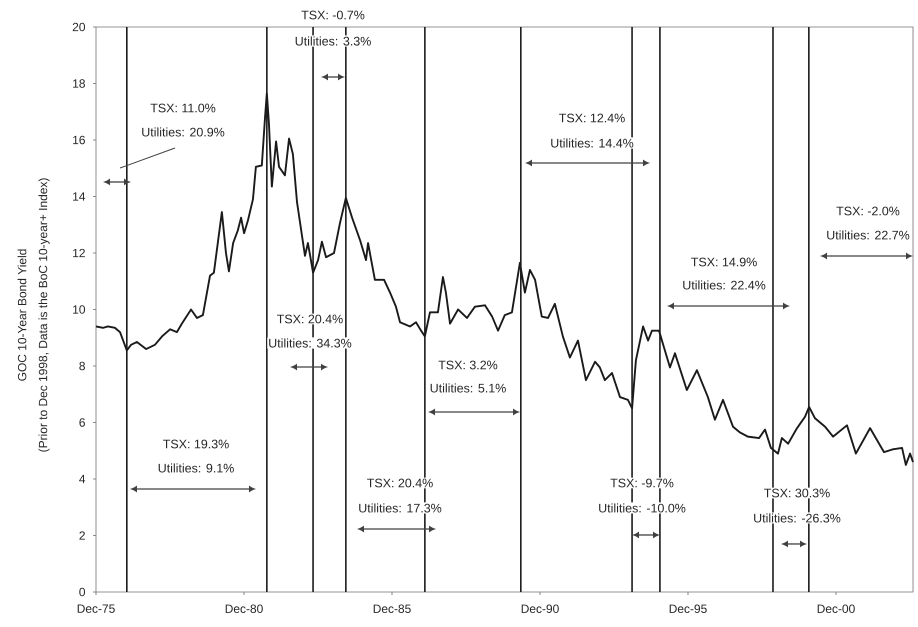  What do you see at coordinates (82, 535) in the screenshot?
I see `y-tick-label: 2` at bounding box center [82, 535].